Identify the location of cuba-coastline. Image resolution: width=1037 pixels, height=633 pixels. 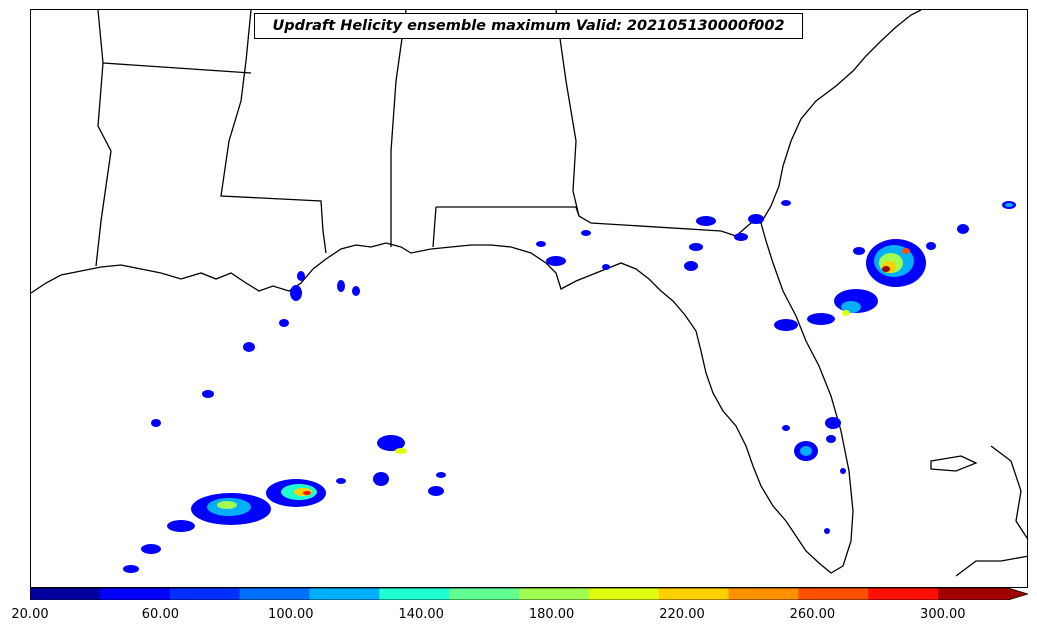
(1008, 492).